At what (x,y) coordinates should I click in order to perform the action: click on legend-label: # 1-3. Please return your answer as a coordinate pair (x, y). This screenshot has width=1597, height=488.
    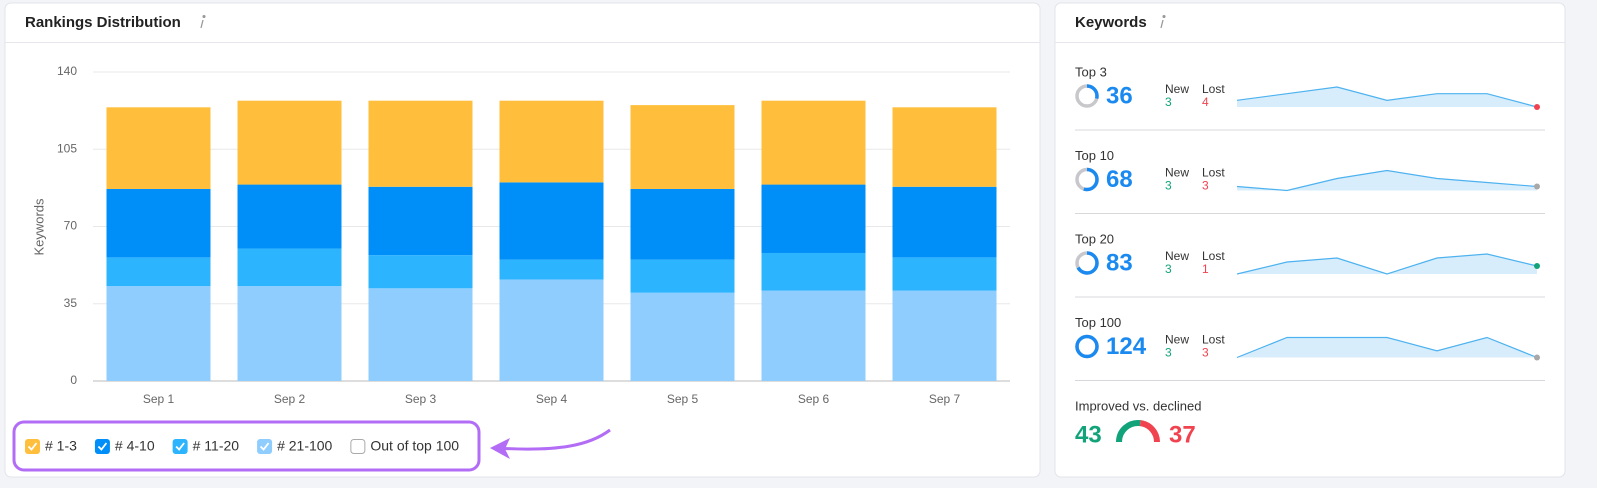
    Looking at the image, I should click on (61, 446).